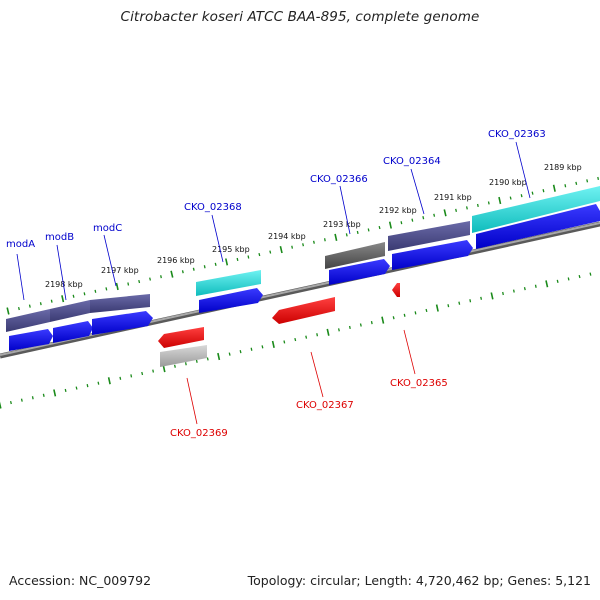 This screenshot has width=600, height=600. Describe the element at coordinates (453, 197) in the screenshot. I see `scale-label-2191: 2191 kbp` at that location.